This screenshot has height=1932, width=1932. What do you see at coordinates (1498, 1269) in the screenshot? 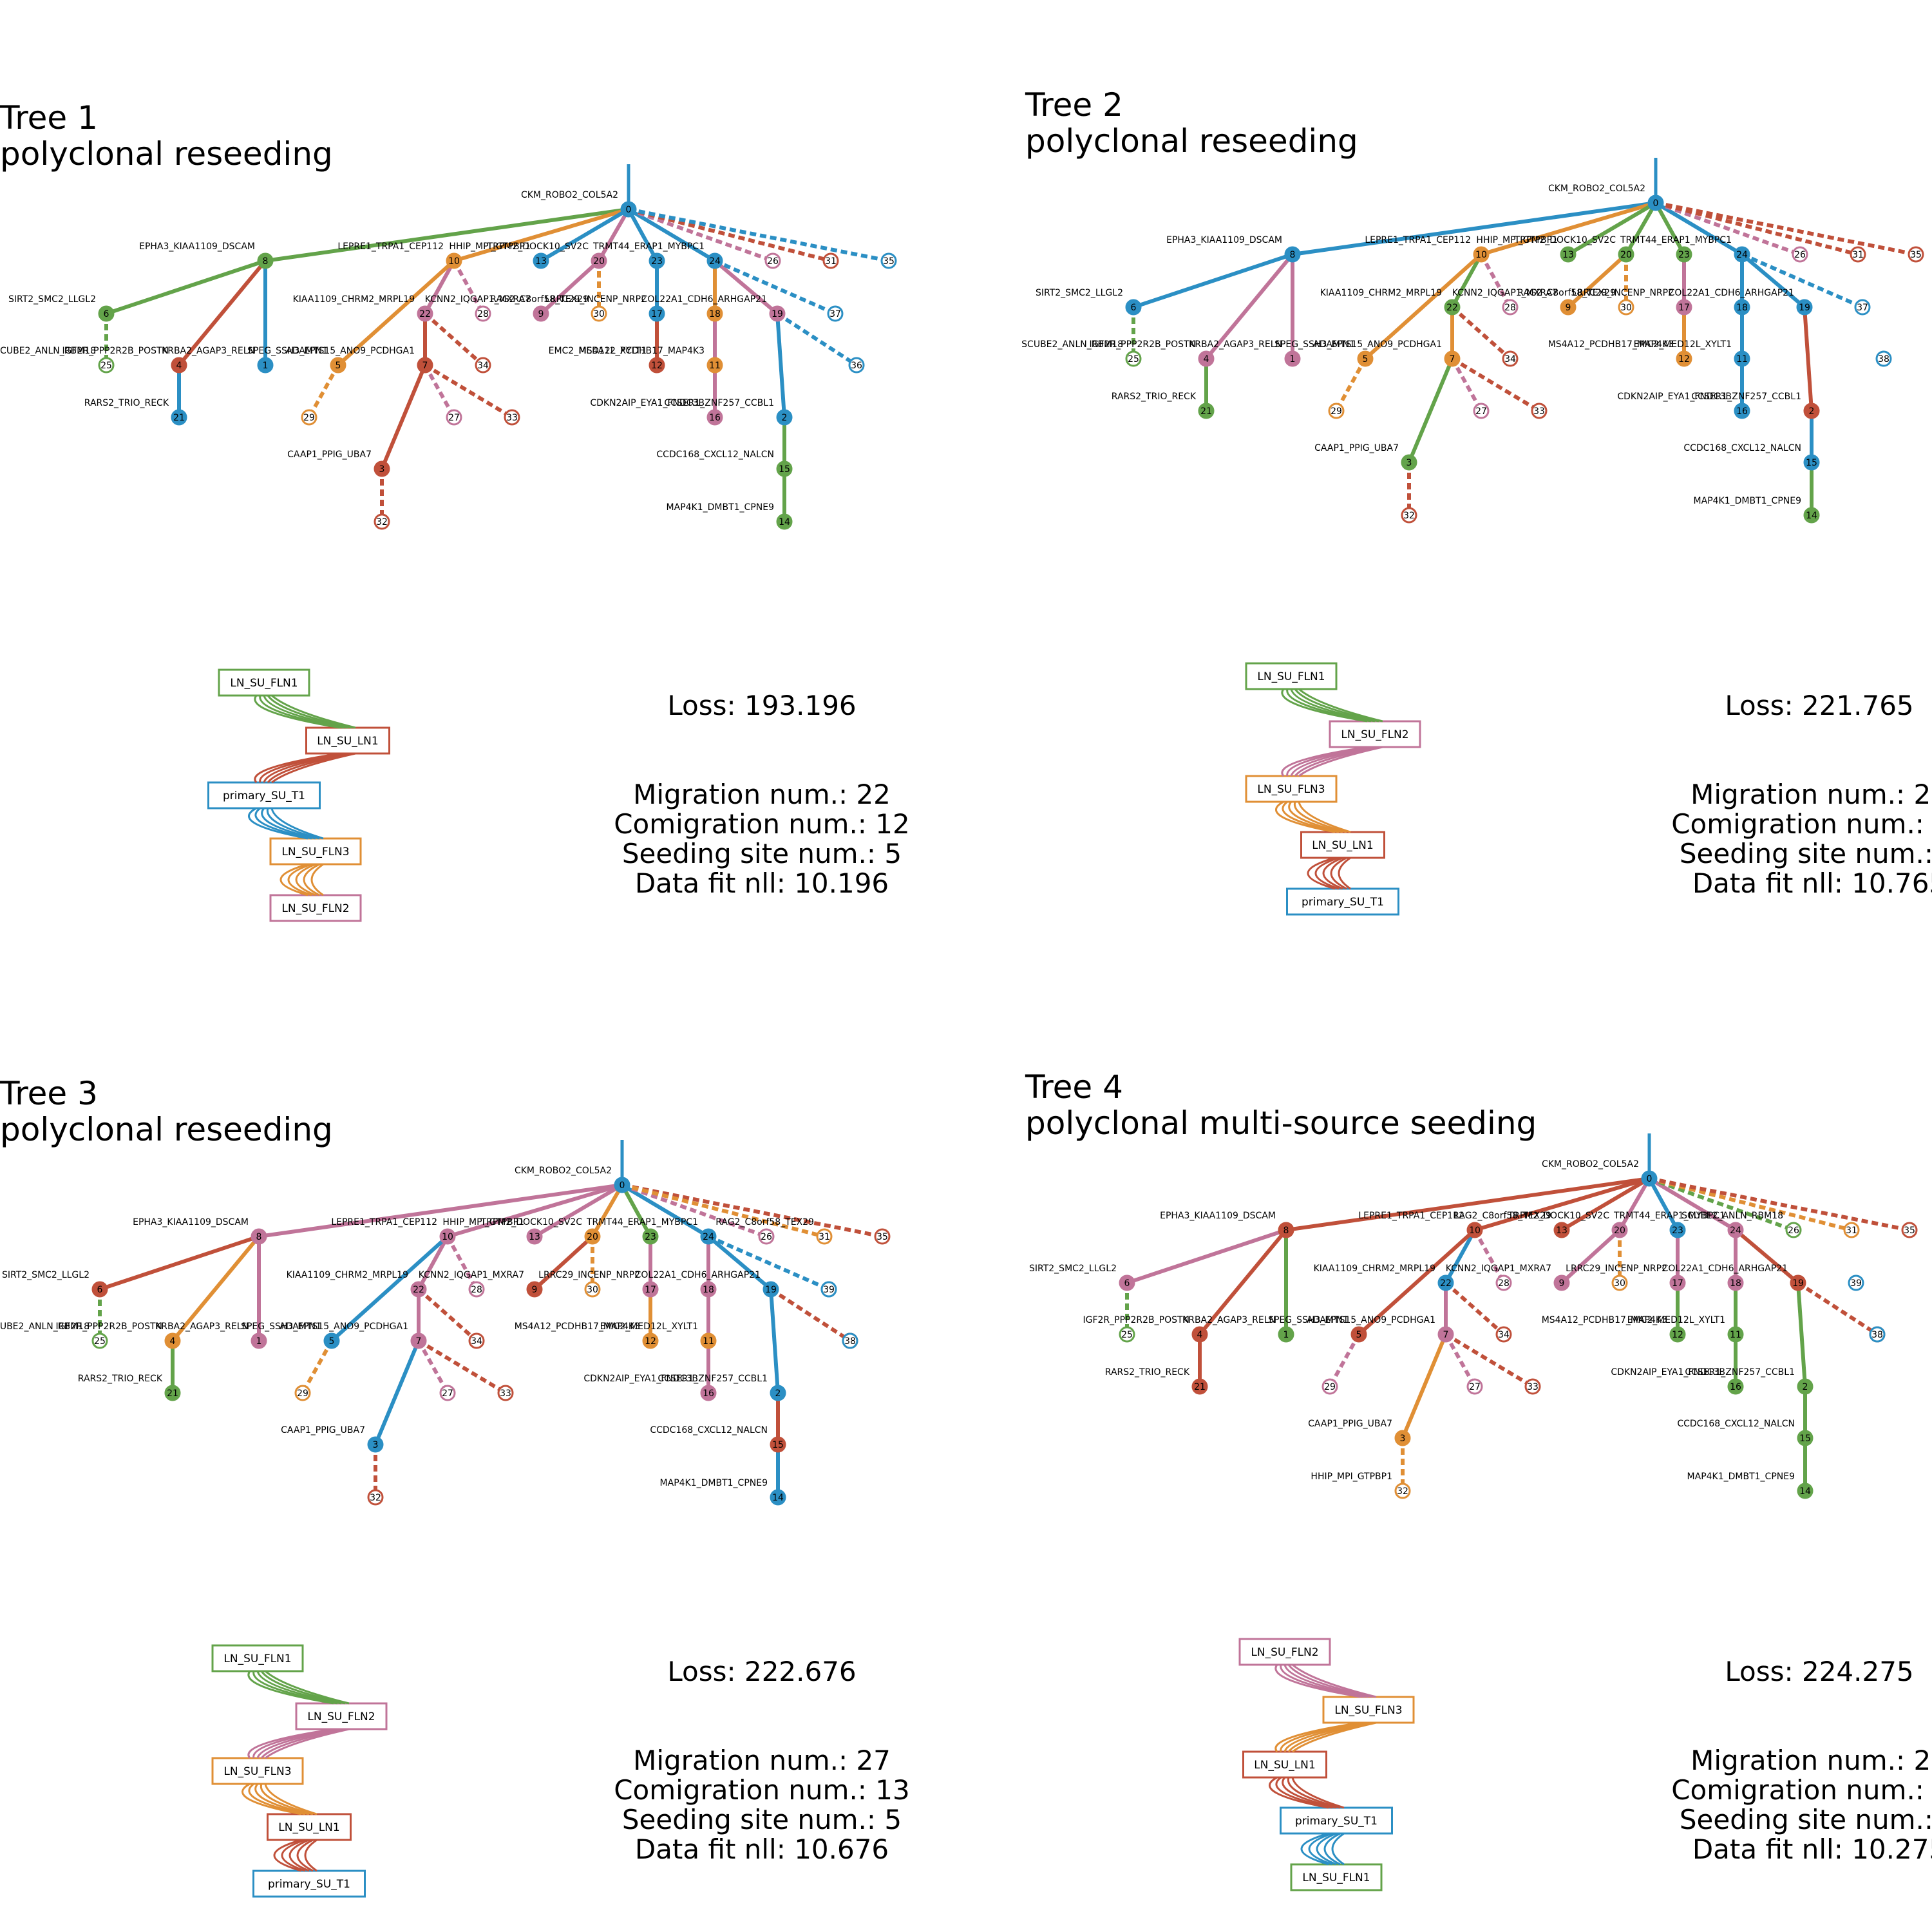
I see `tree-node-label: KCNN2_IQGAP1_MXRA7` at bounding box center [1498, 1269].